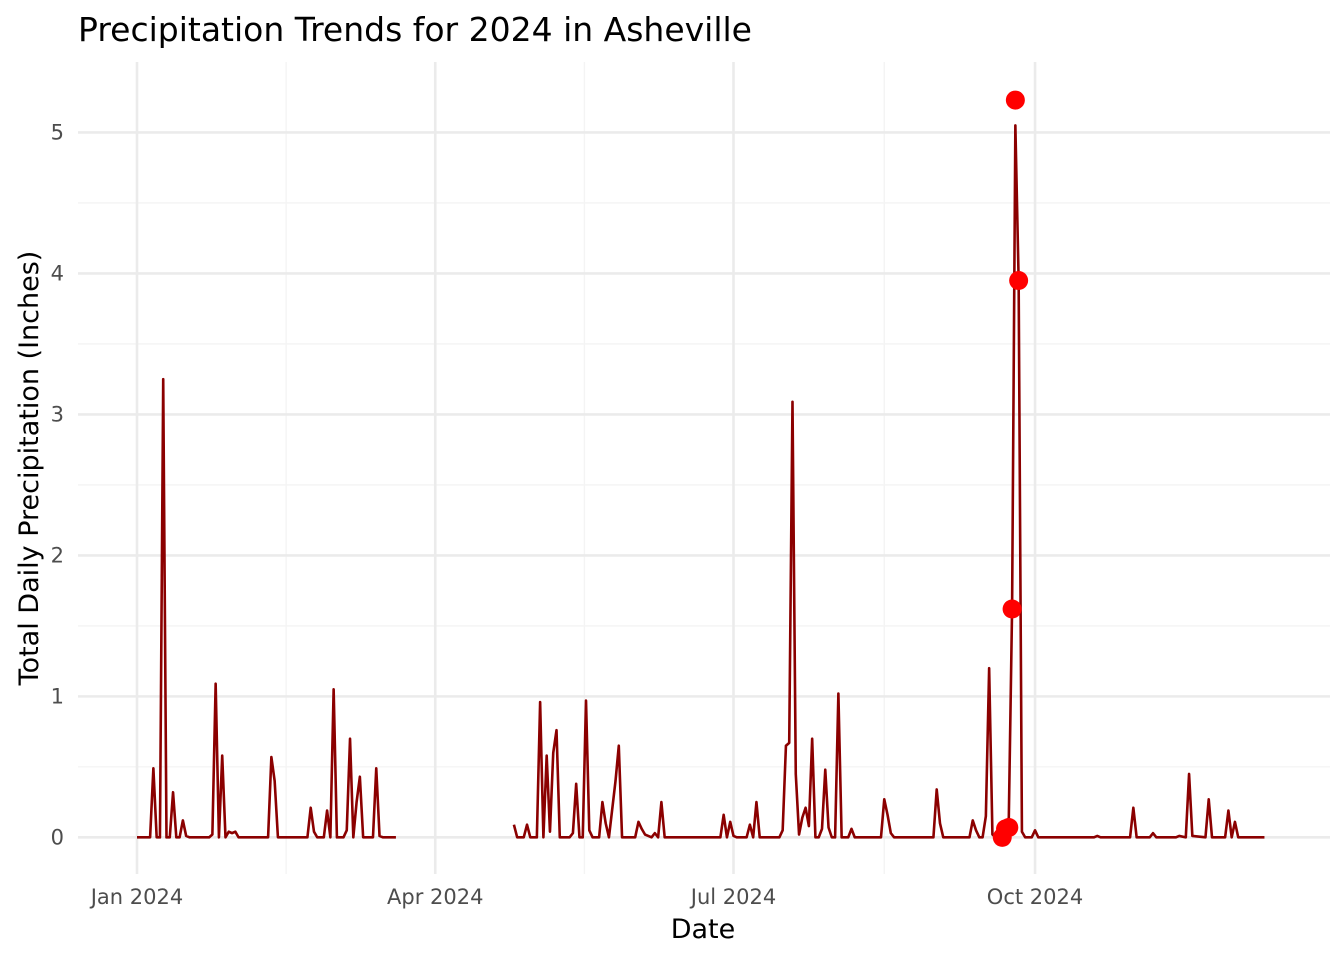  I want to click on highlight-points, so click(1010, 468).